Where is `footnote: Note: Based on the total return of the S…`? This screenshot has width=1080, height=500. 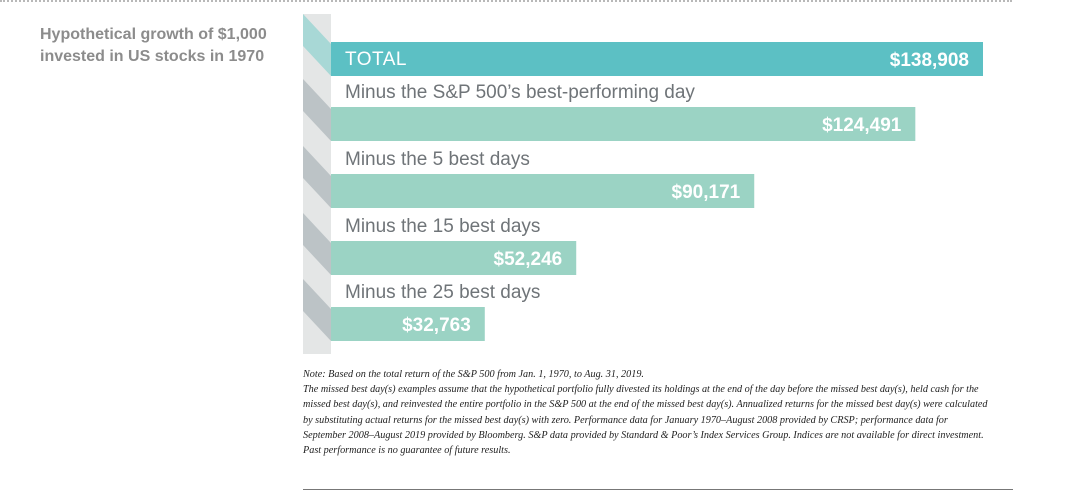
footnote: Note: Based on the total return of the S… is located at coordinates (648, 412).